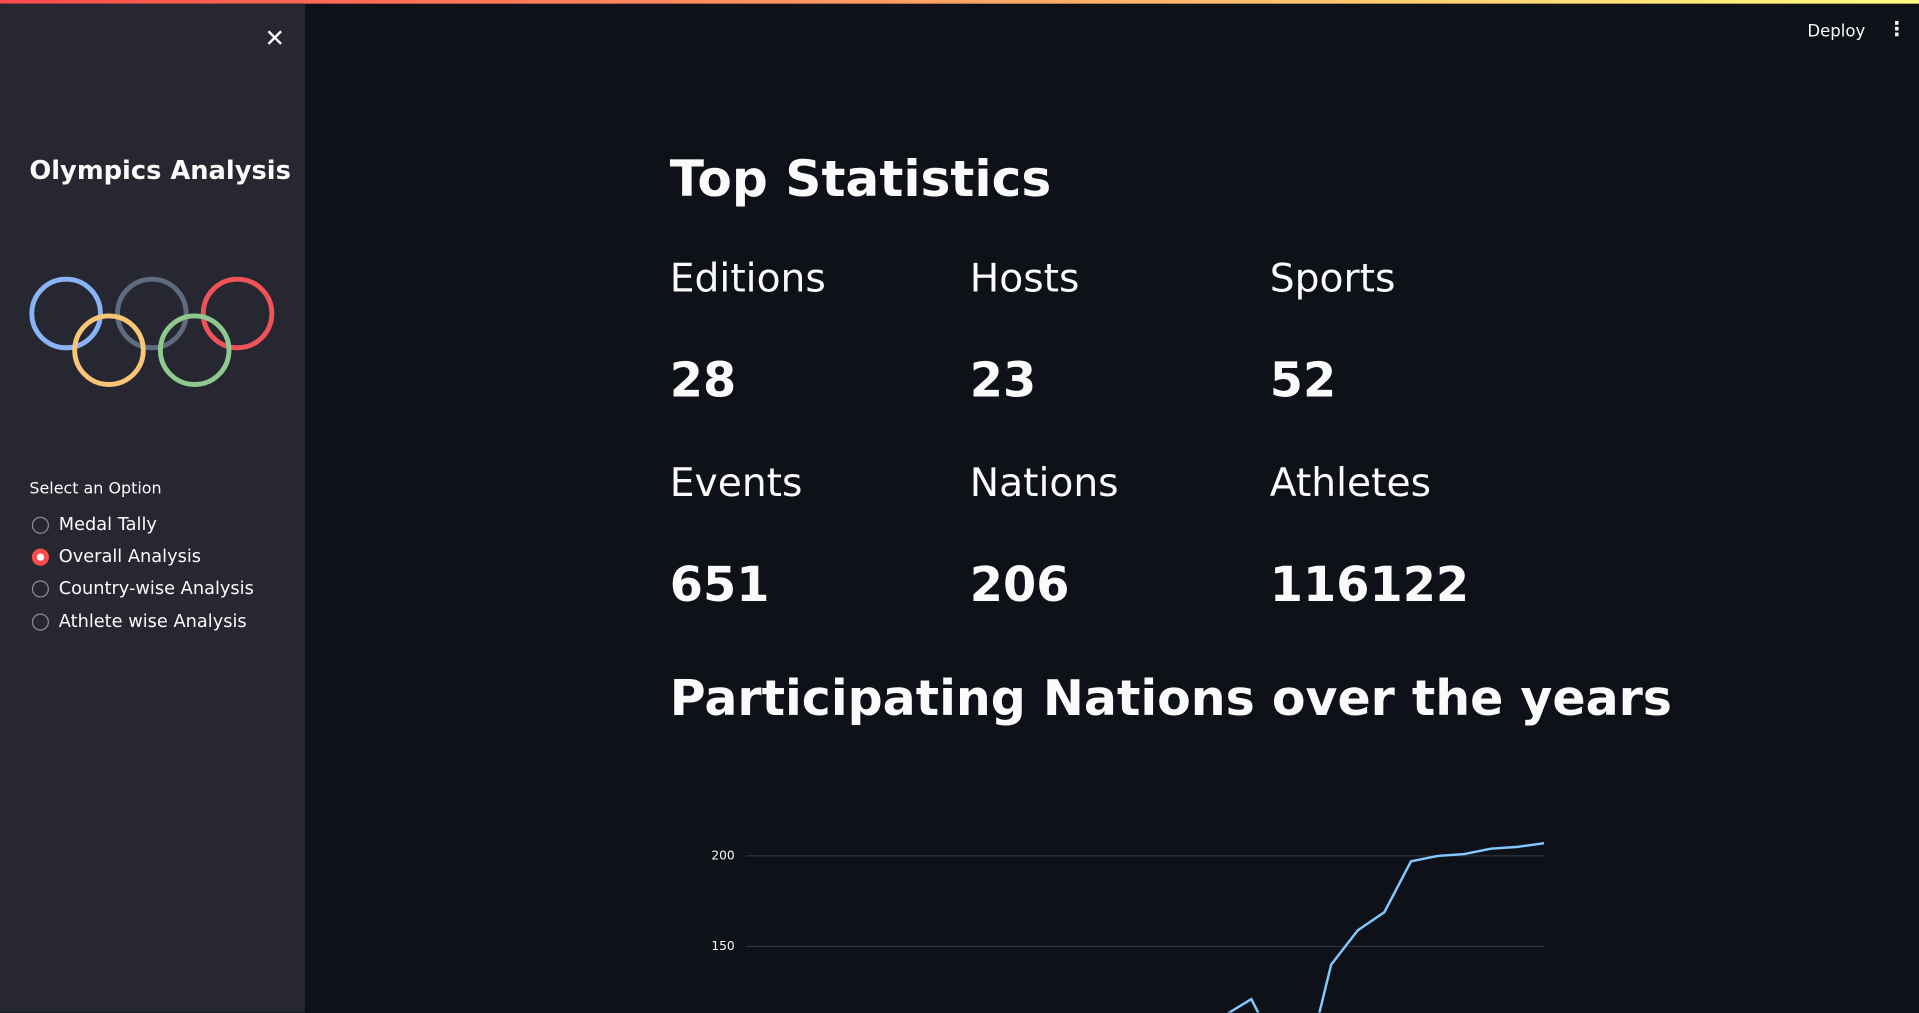 This screenshot has height=1013, width=1919. What do you see at coordinates (860, 179) in the screenshot?
I see `section-title: Top Statistics` at bounding box center [860, 179].